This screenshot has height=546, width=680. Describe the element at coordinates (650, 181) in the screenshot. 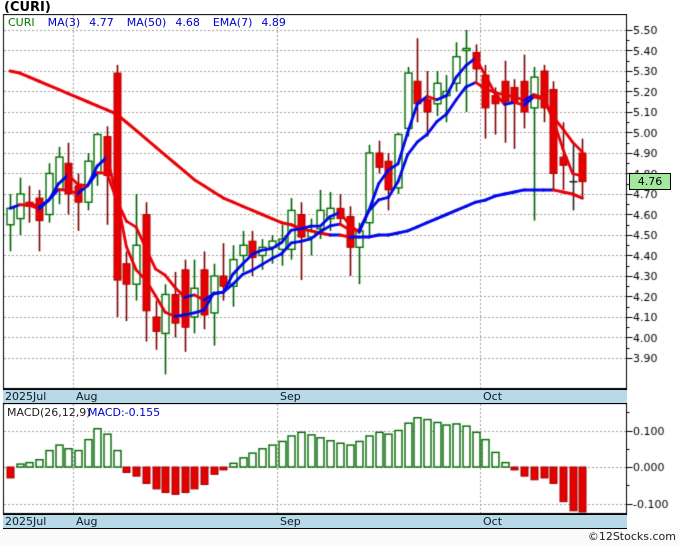

I see `current-price-badge: 4.76` at that location.